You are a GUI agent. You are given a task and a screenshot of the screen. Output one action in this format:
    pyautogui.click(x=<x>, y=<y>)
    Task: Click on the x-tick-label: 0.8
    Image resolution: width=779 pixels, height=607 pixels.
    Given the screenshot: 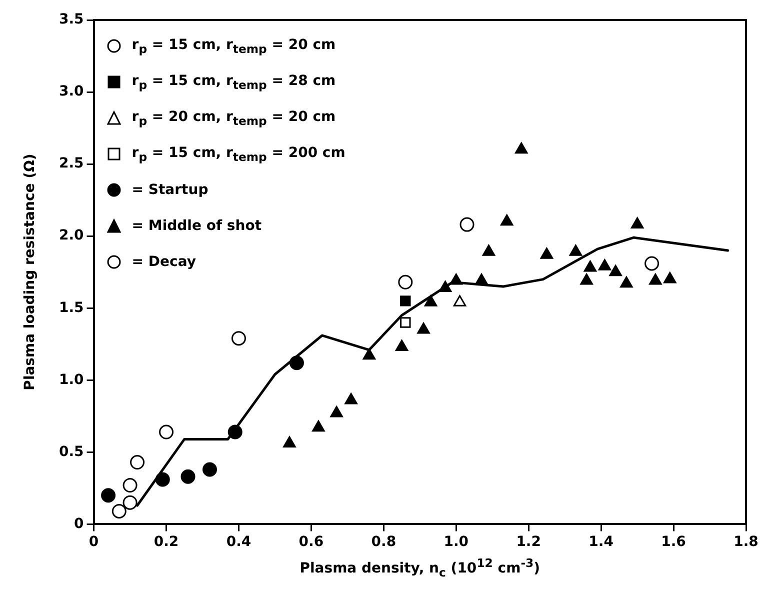 What is the action you would take?
    pyautogui.click(x=383, y=542)
    